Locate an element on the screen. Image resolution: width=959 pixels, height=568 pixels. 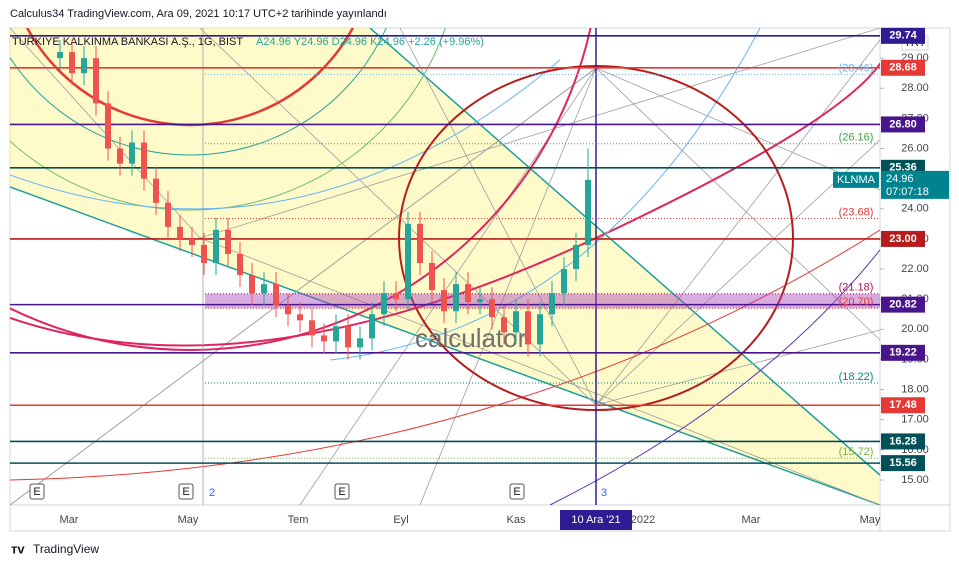
y-tick-label: 20.00 is located at coordinates (915, 329).